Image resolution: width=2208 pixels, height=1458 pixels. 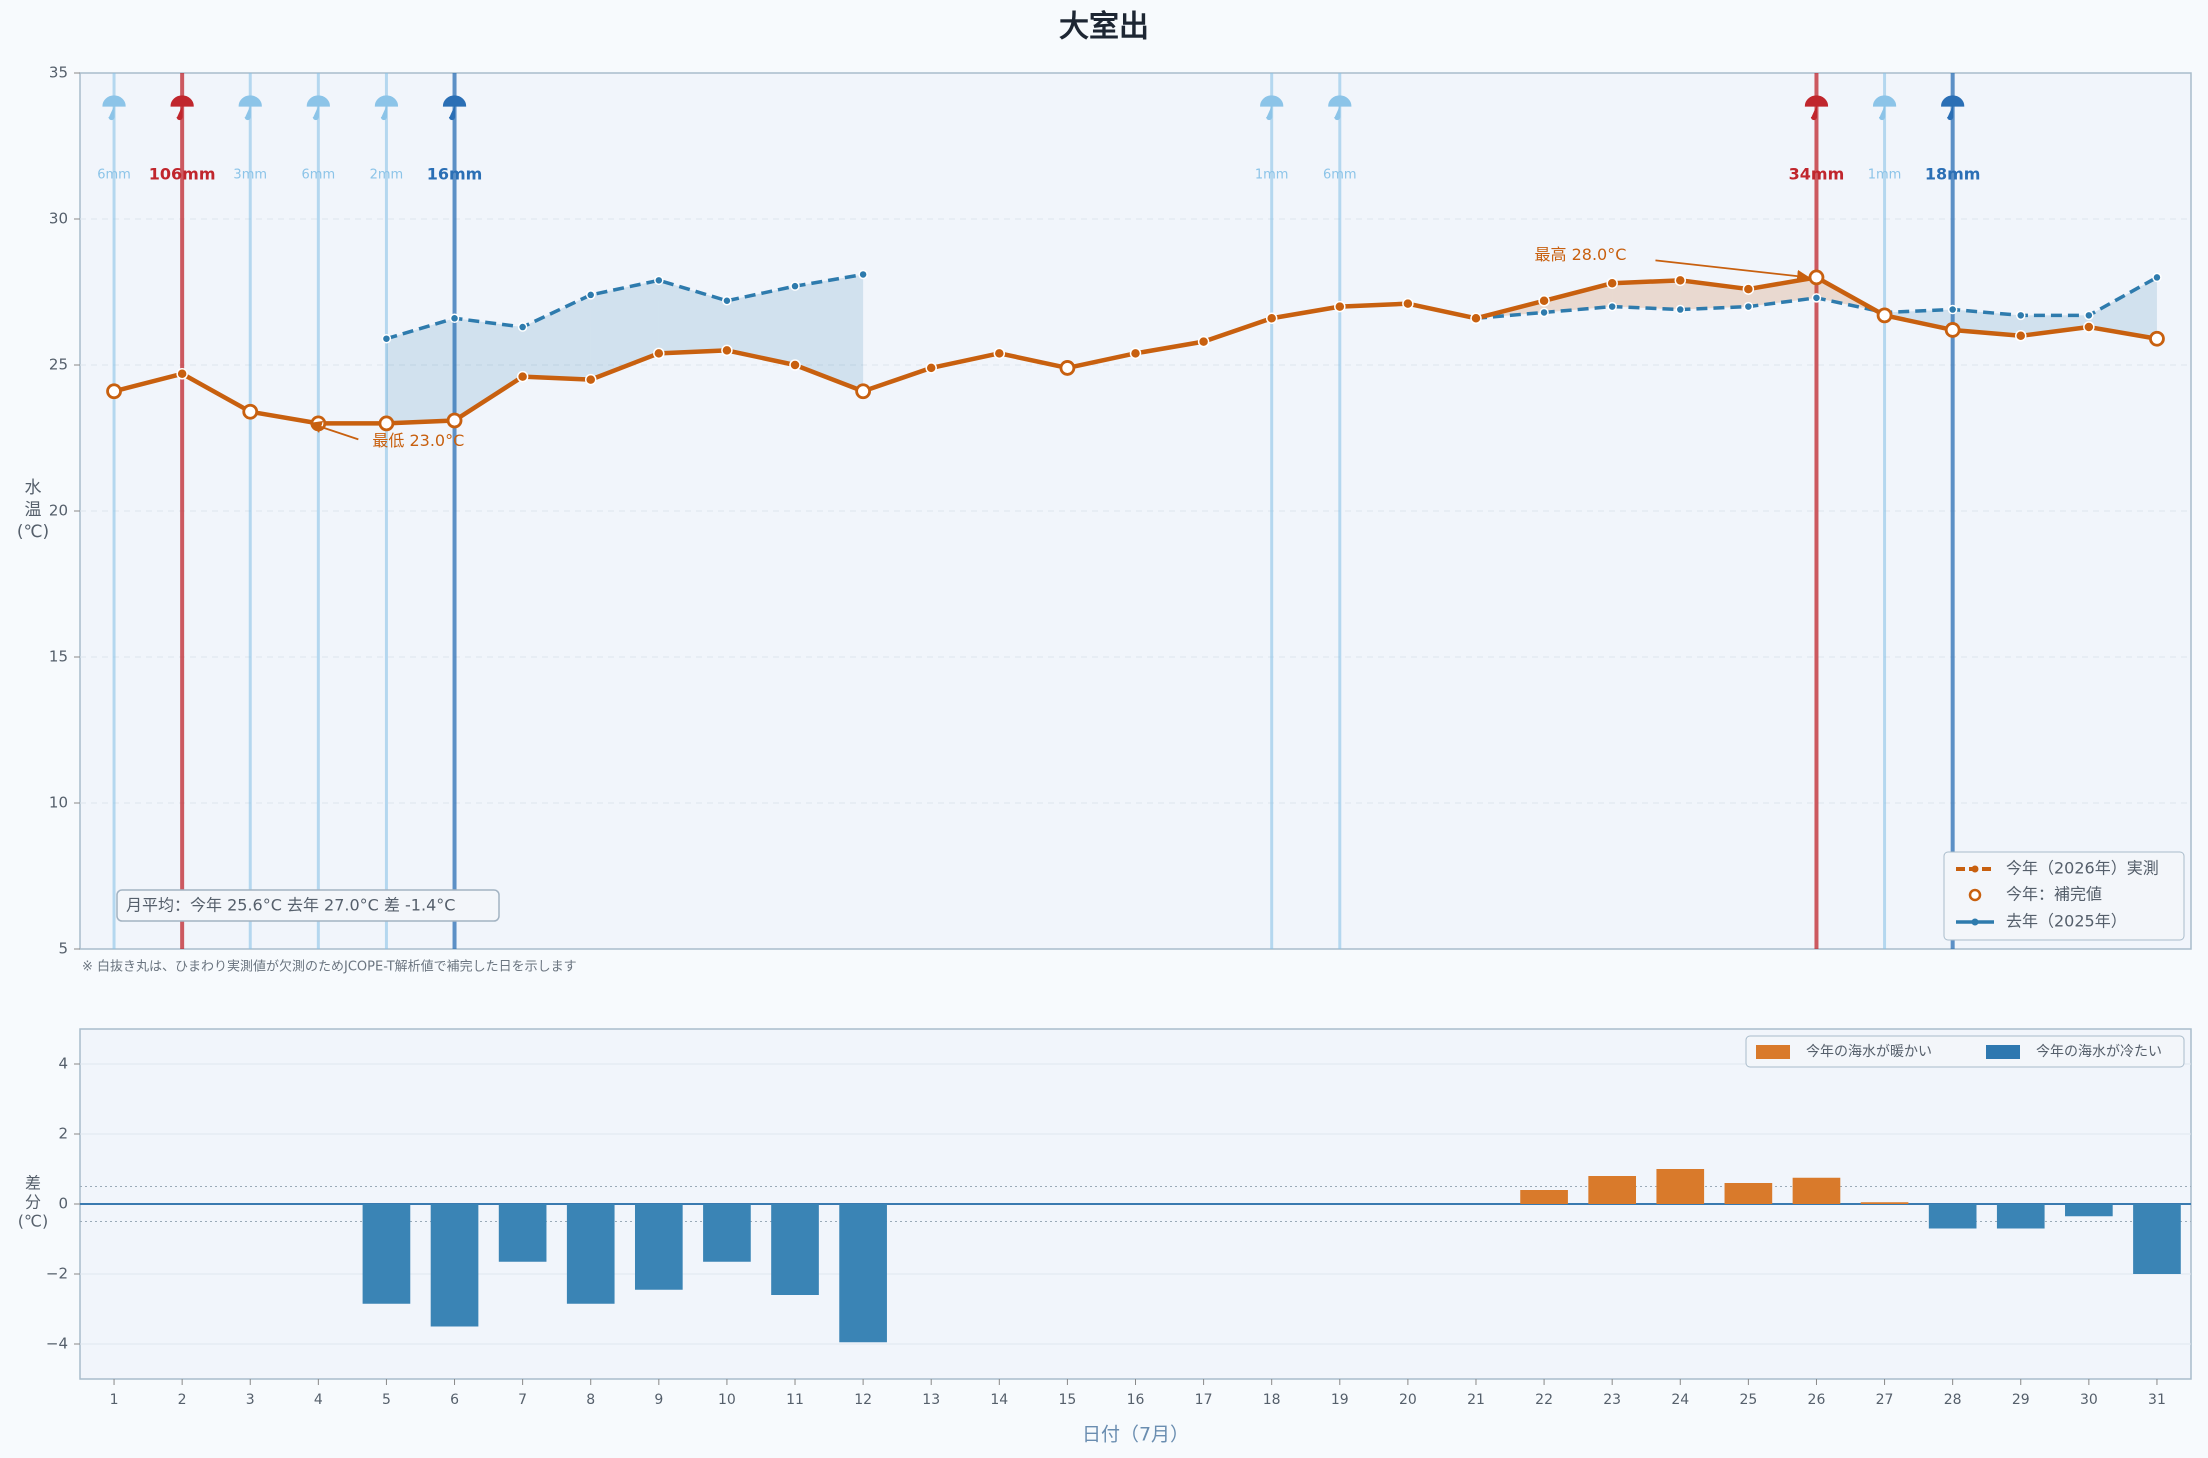 What do you see at coordinates (63, 1064) in the screenshot?
I see `y-tick-label: 4` at bounding box center [63, 1064].